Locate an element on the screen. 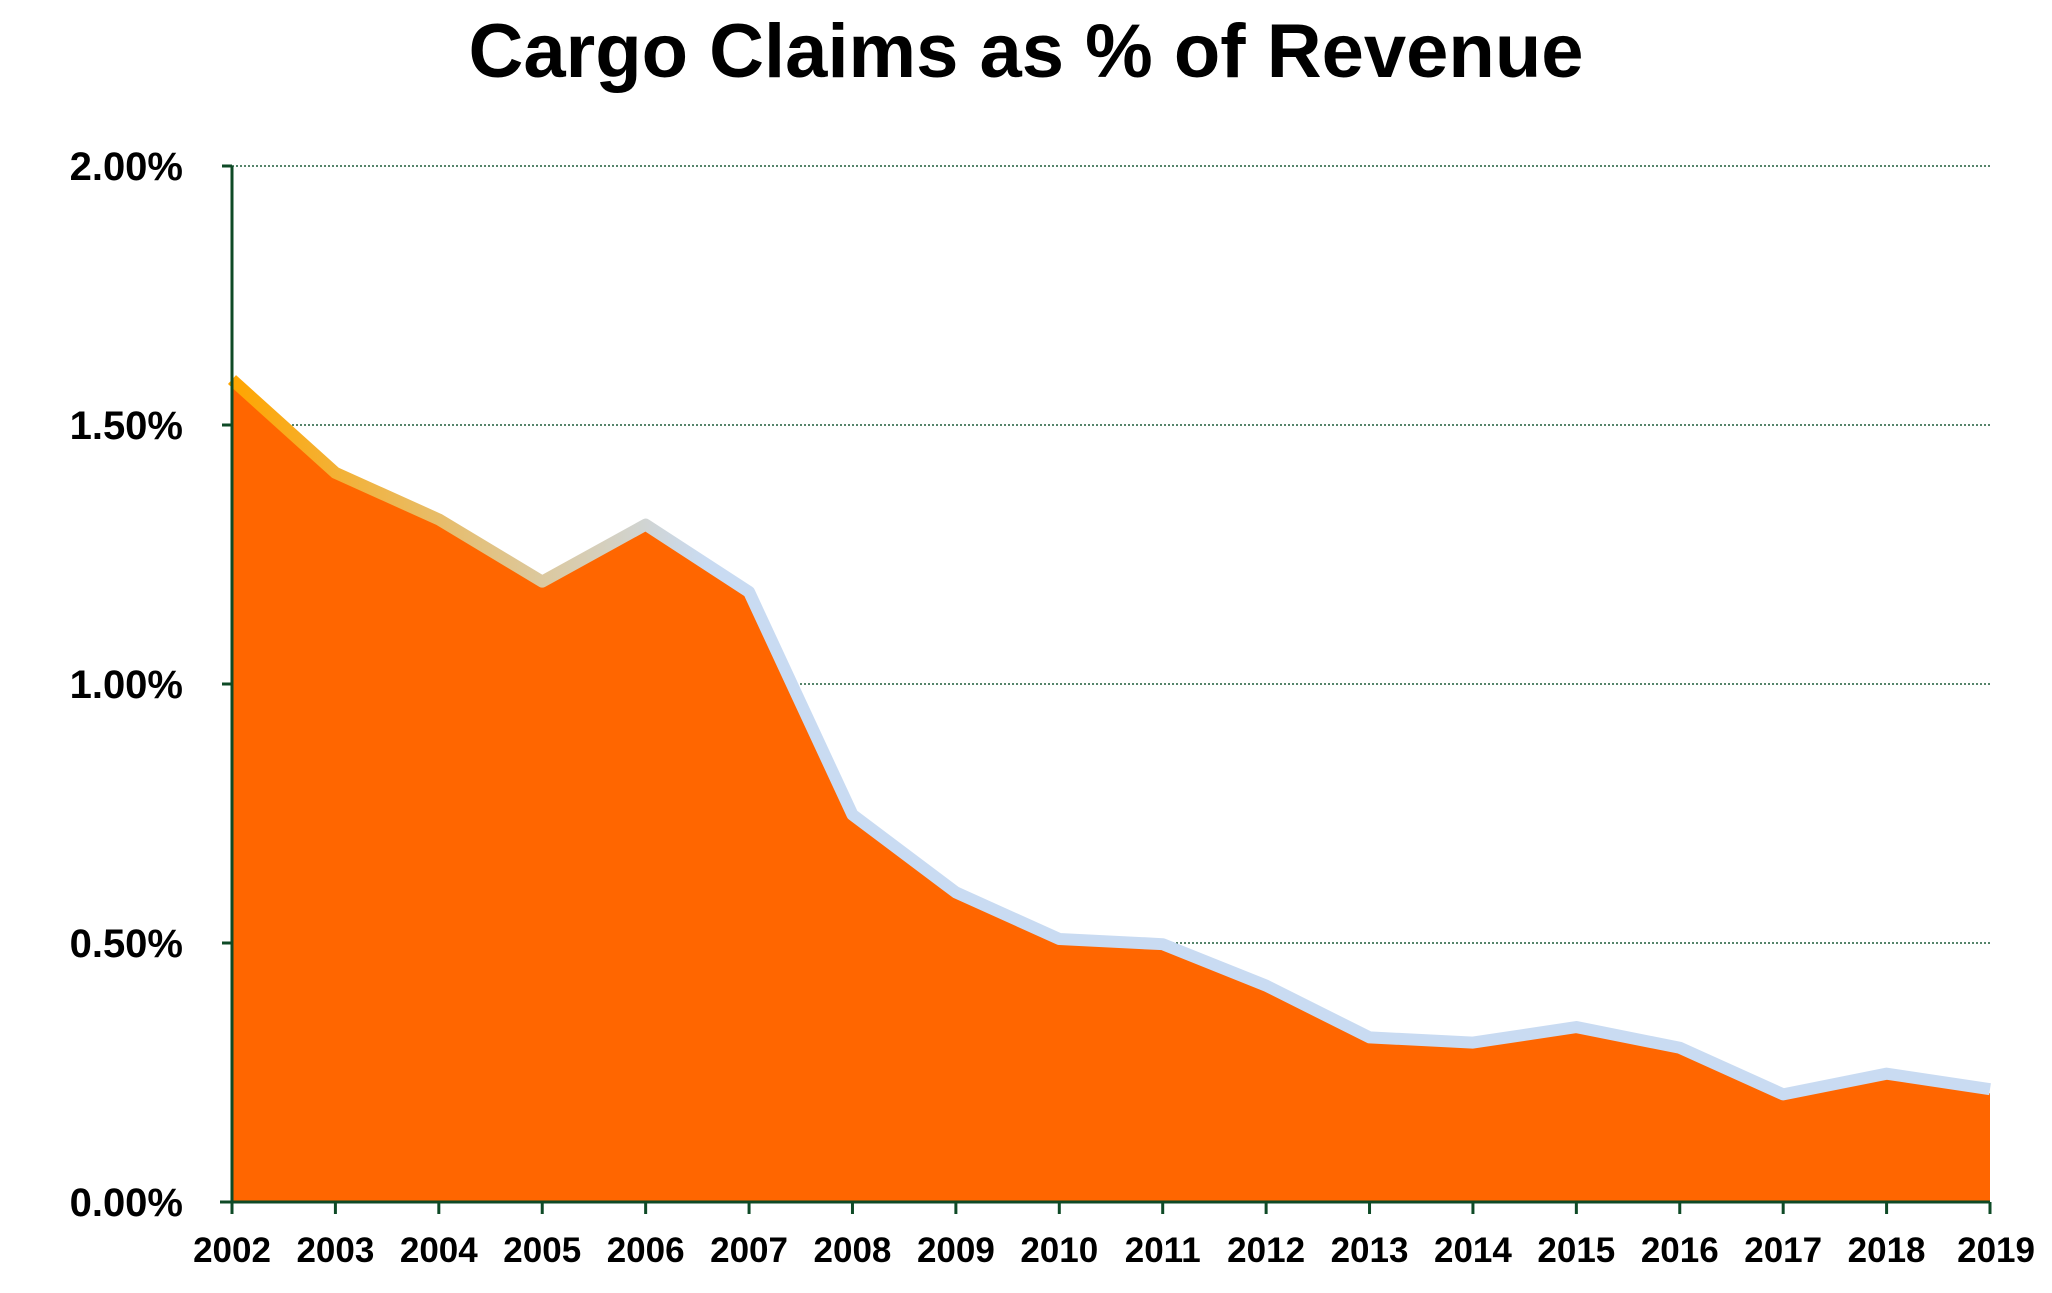  chart-title: Cargo Claims as % of Revenue is located at coordinates (1026, 51).